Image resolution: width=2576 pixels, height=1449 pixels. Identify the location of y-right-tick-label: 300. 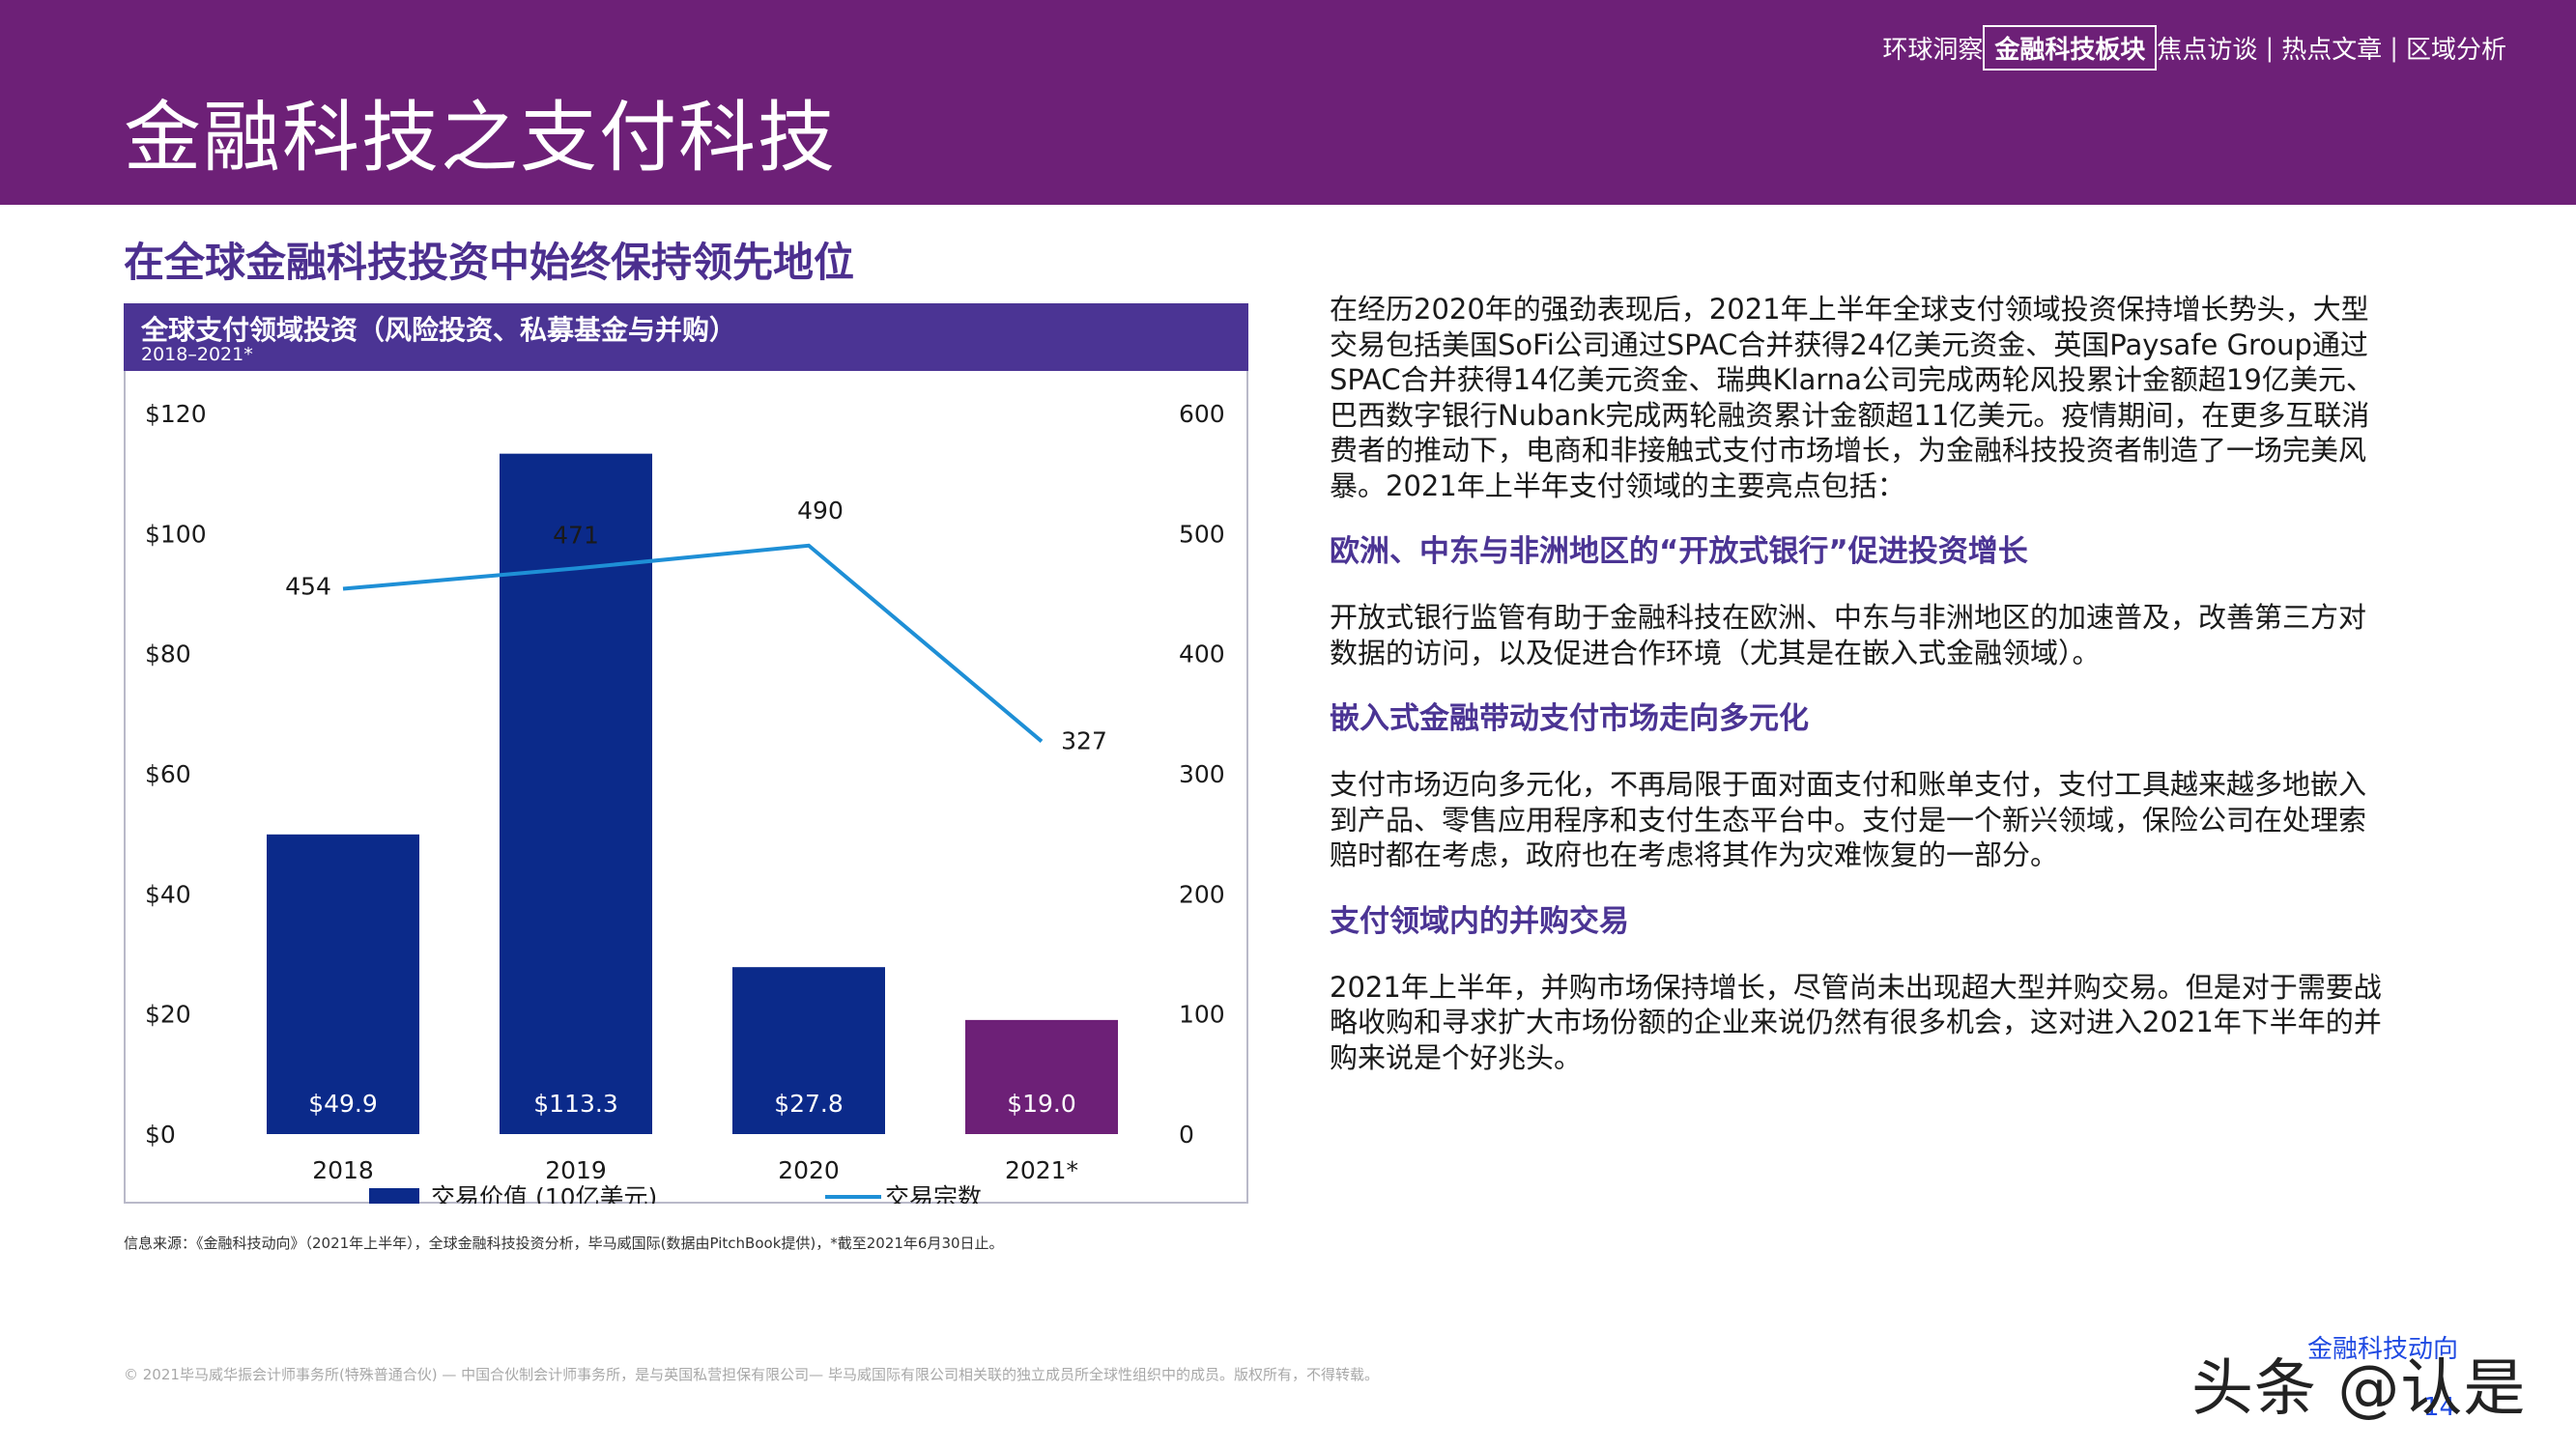
(1202, 774).